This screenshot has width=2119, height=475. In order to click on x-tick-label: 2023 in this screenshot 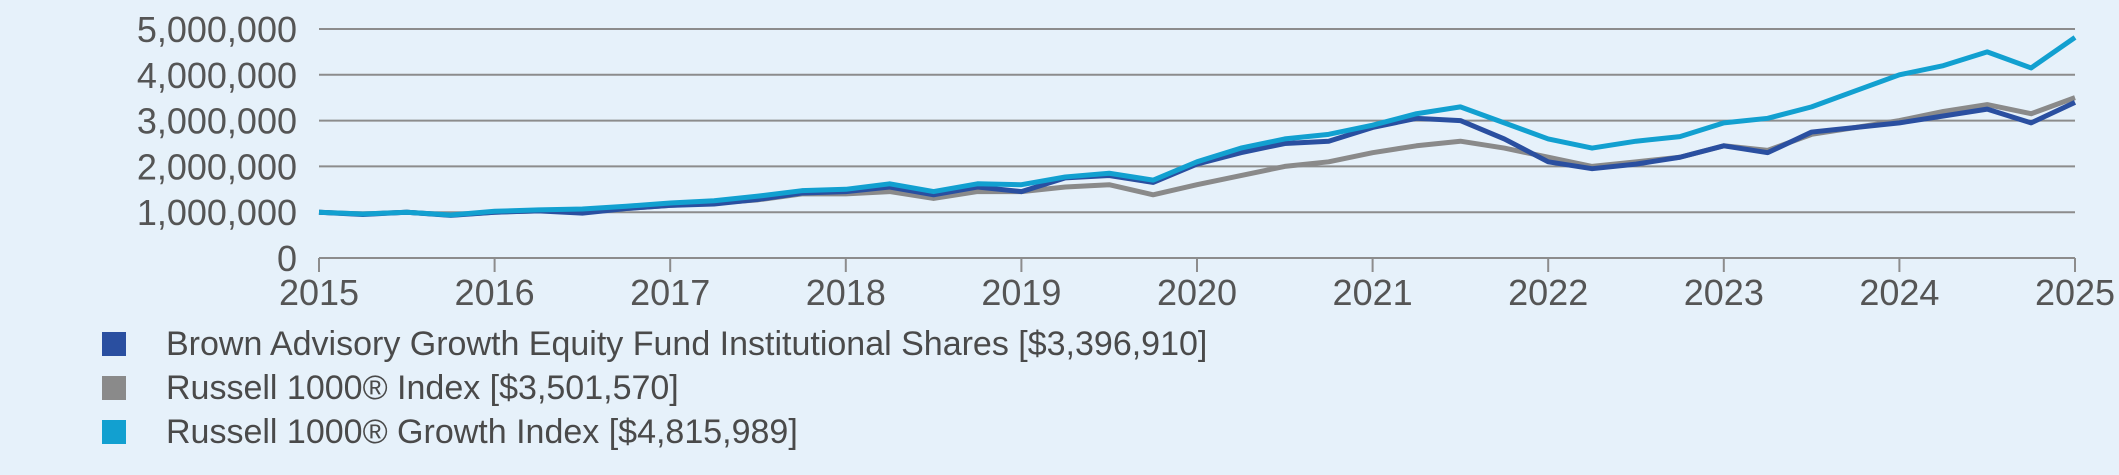, I will do `click(1724, 292)`.